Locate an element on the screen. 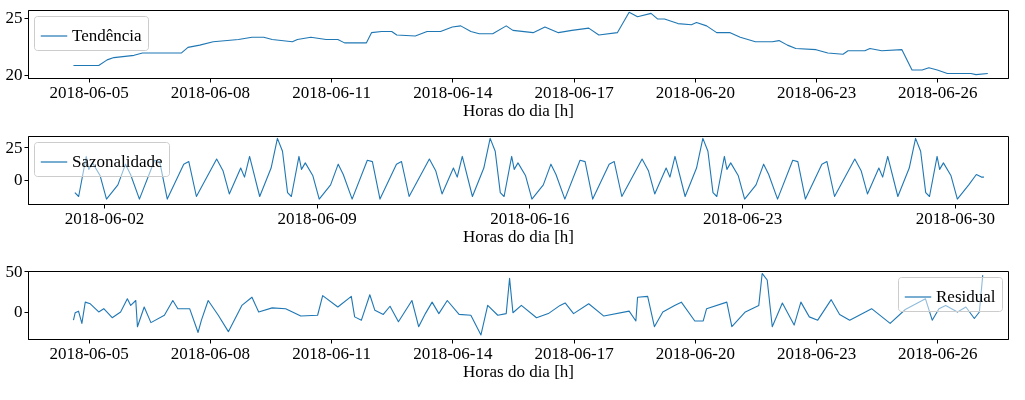 This screenshot has height=400, width=1025. legend-label: Sazonalidade is located at coordinates (117, 161).